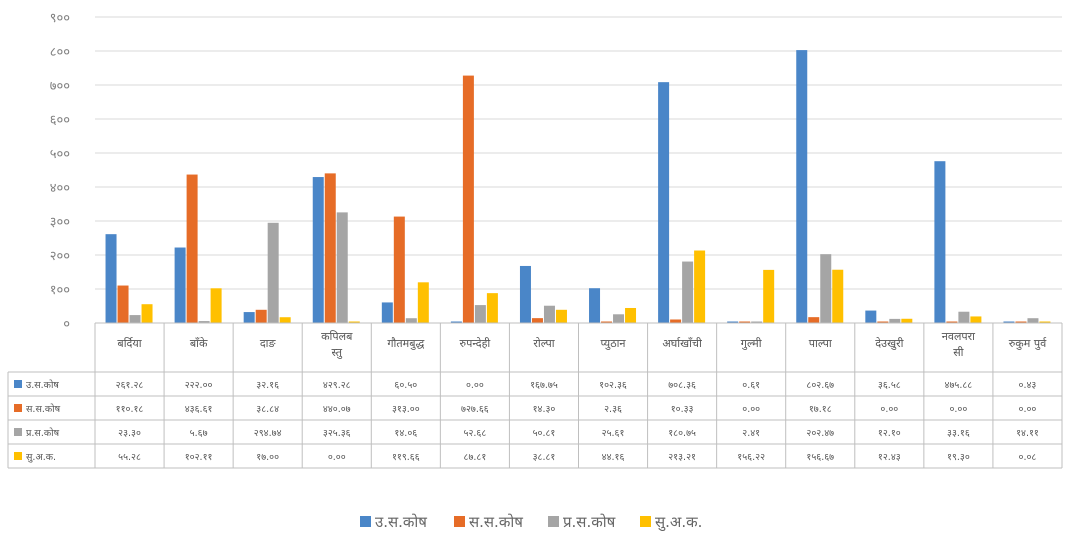 The image size is (1076, 545). I want to click on data-label: ४७५.८८, so click(959, 385).